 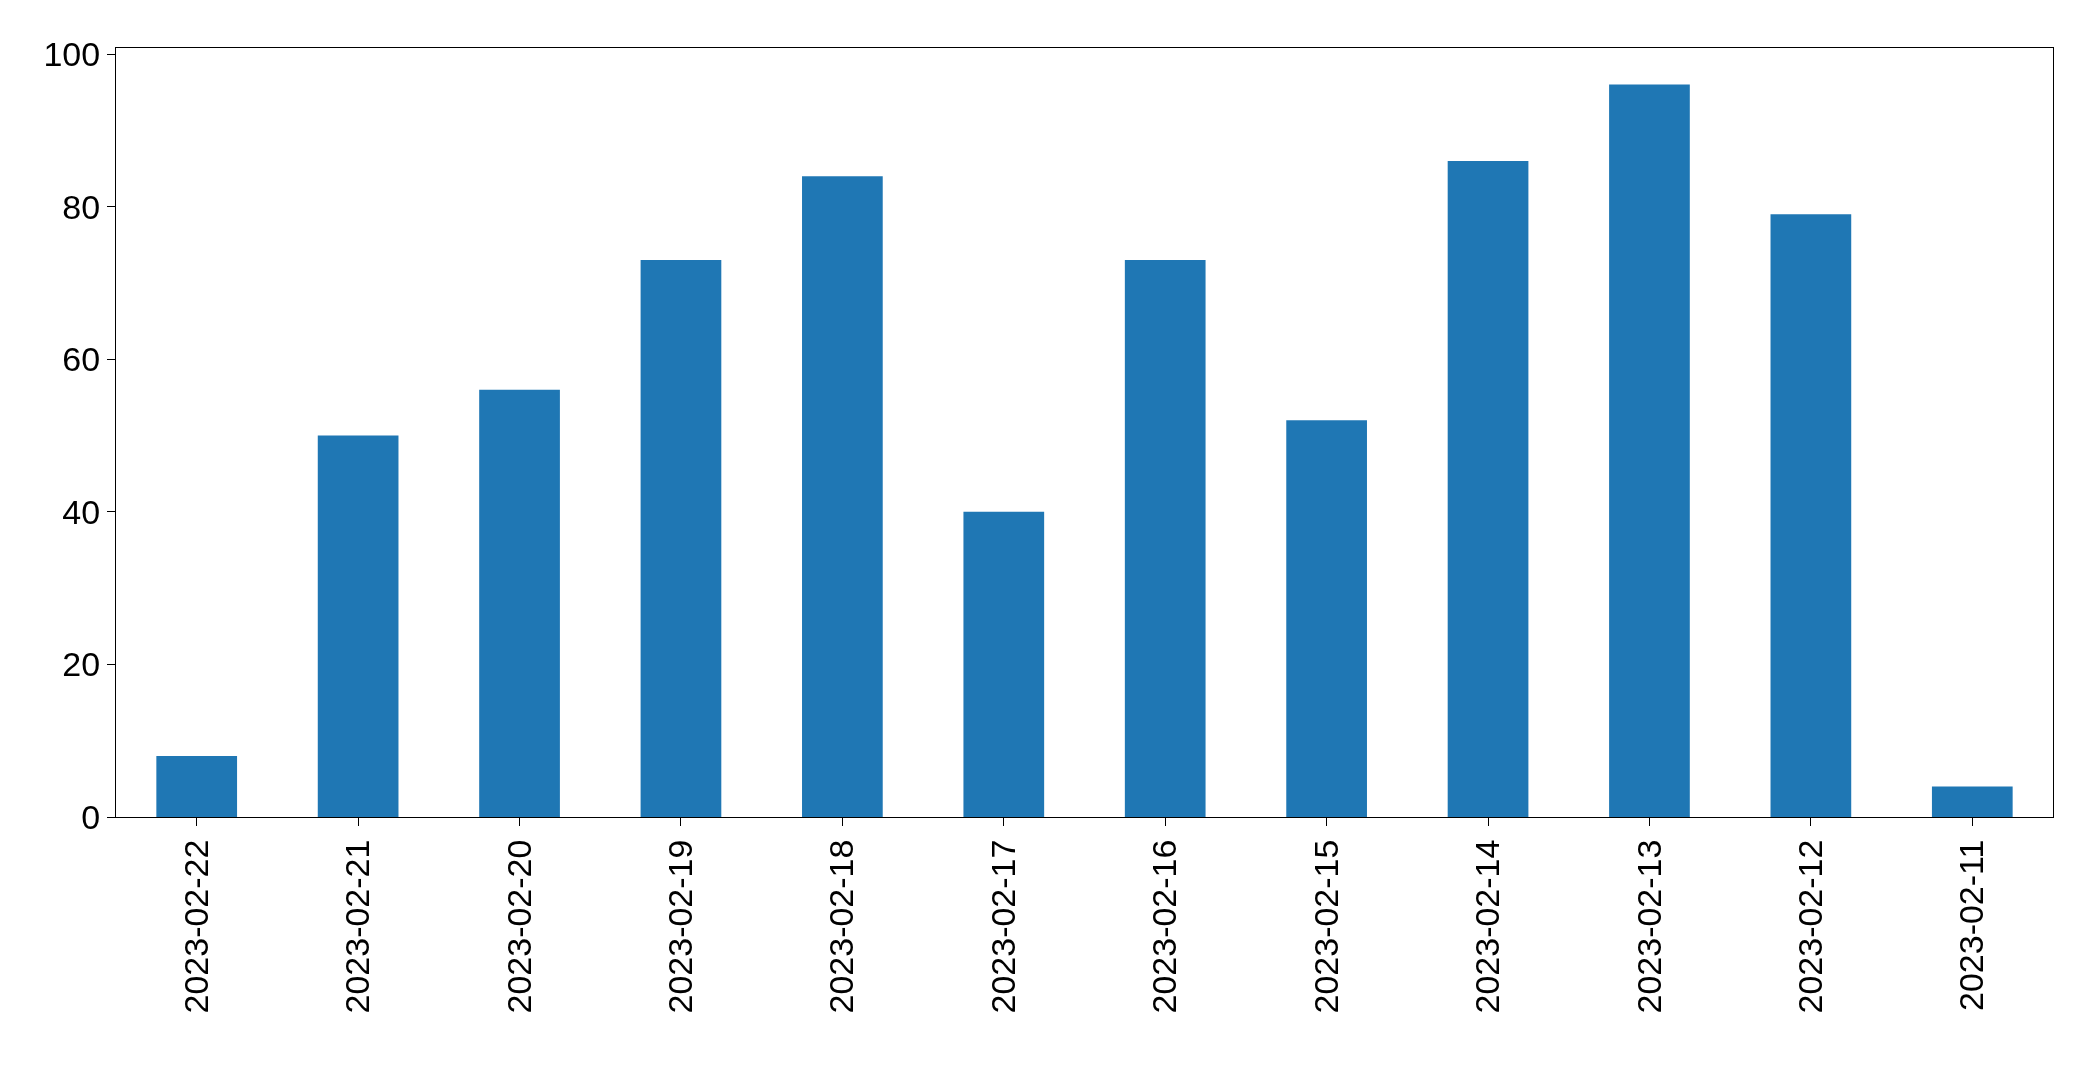 I want to click on x-tick-label: 2023-02-14, so click(x=1487, y=926).